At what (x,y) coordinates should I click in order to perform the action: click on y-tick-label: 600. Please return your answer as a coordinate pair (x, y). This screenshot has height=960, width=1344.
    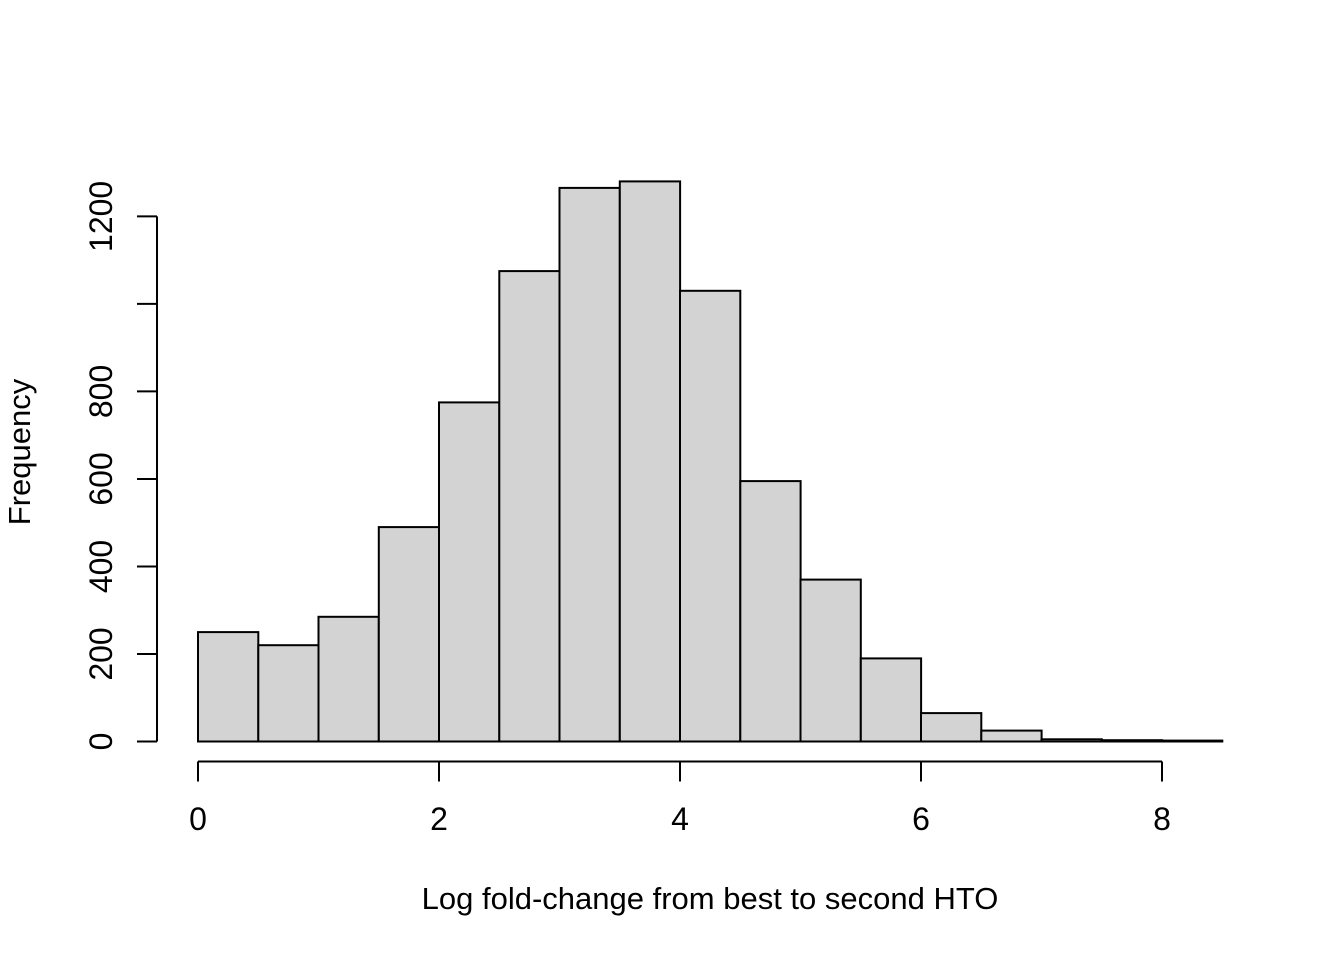
    Looking at the image, I should click on (101, 478).